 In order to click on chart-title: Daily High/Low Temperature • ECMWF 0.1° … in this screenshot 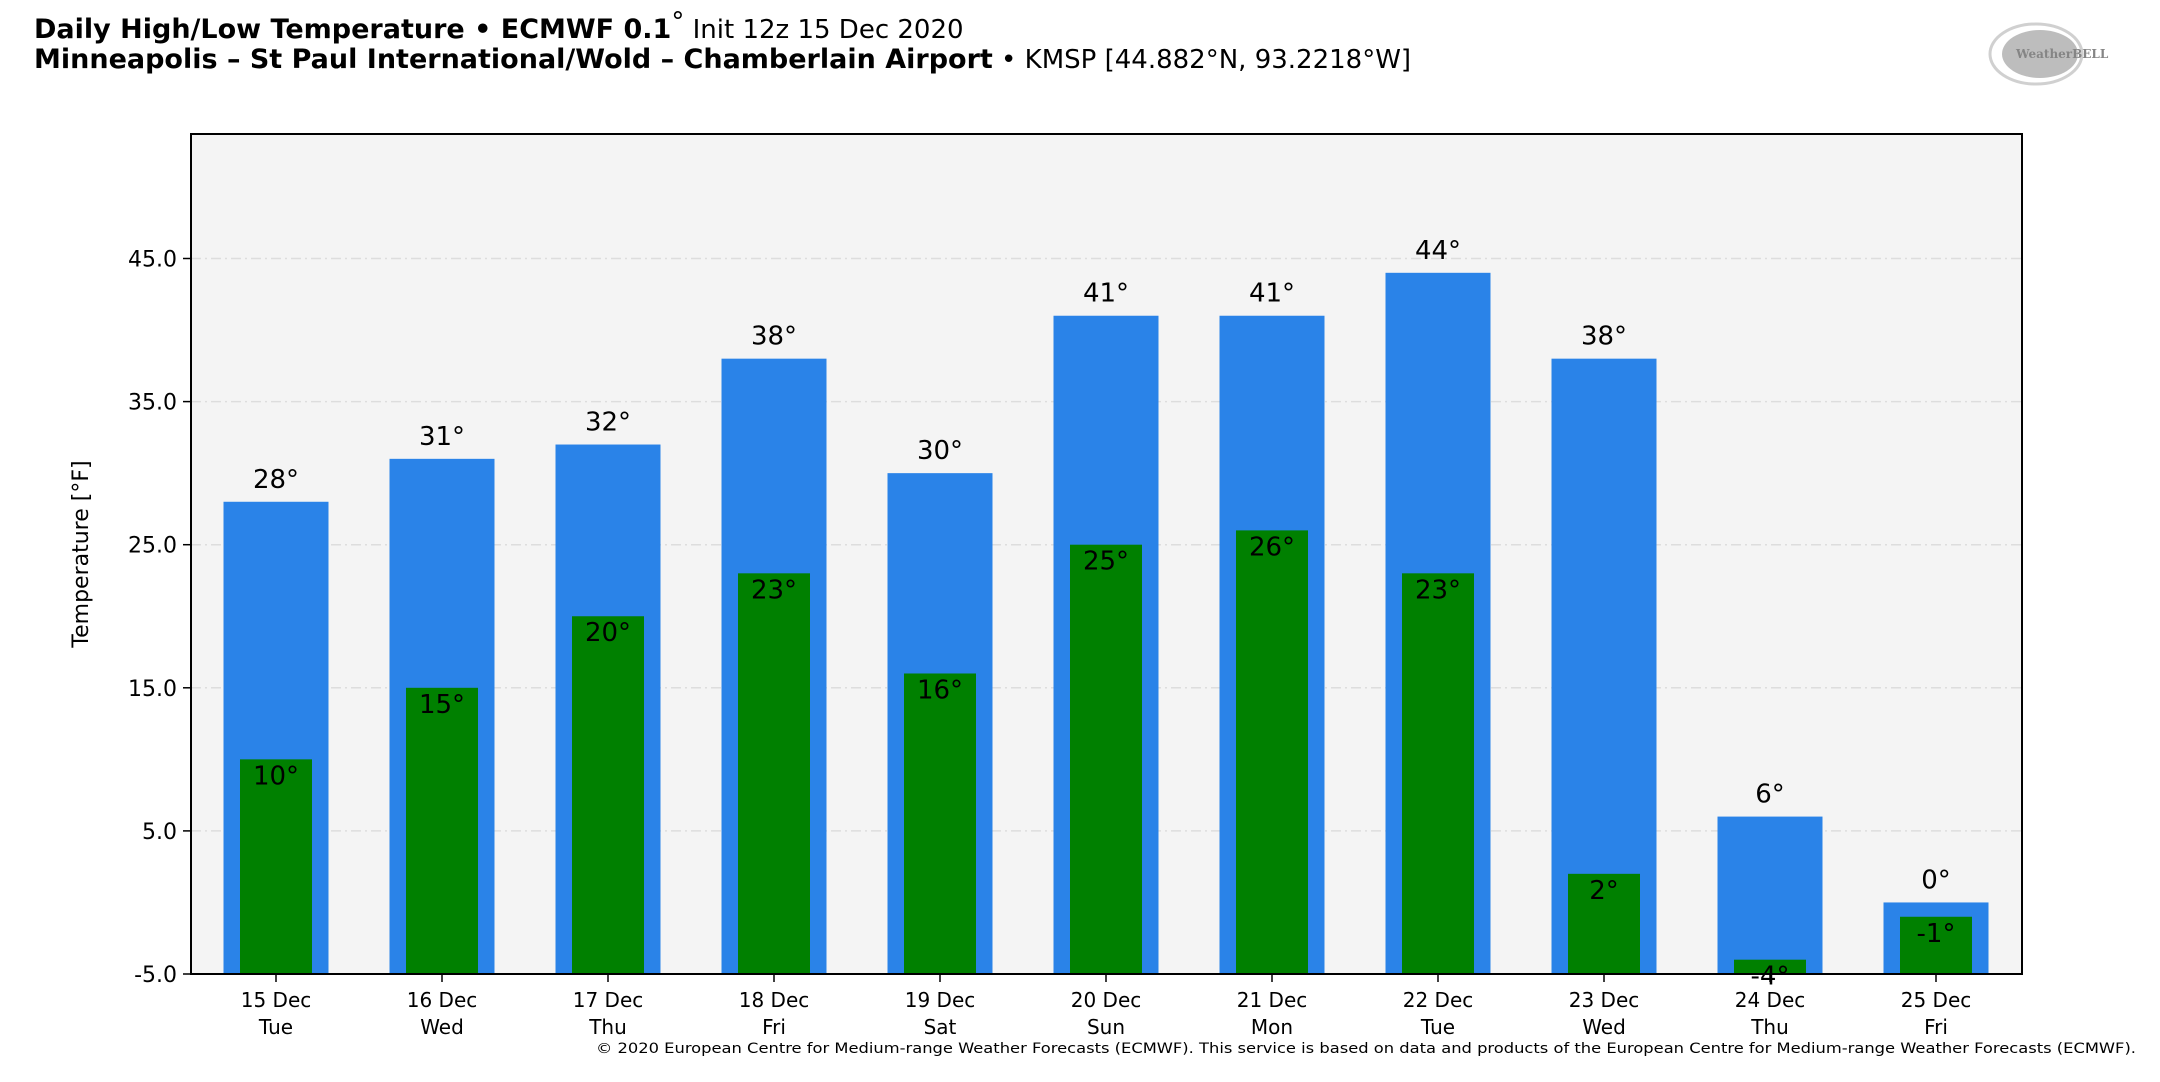, I will do `click(499, 26)`.